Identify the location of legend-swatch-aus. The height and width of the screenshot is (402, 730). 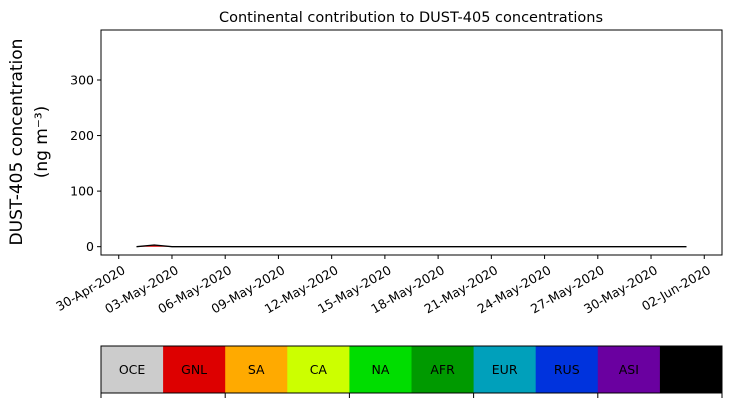
(691, 369).